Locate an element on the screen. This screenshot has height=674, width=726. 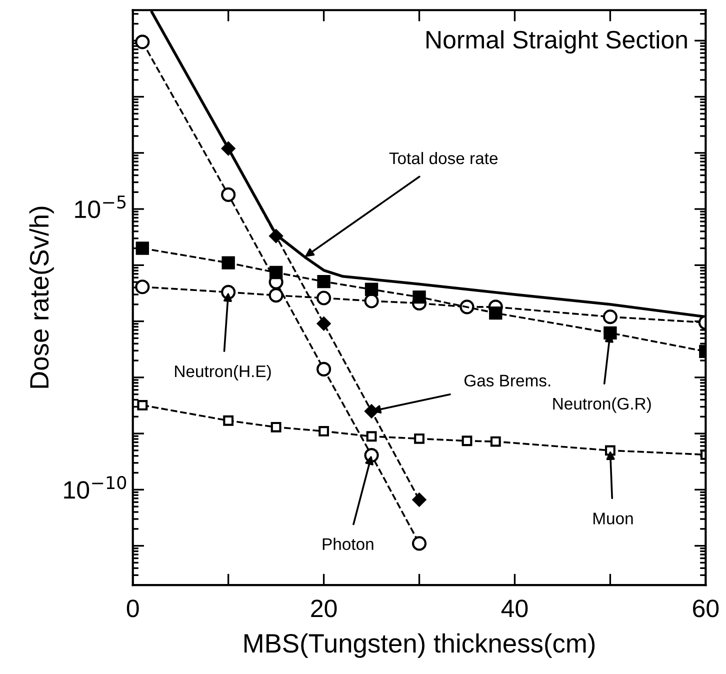
x-axis-title: MBS(Tungsten) thickness(cm) is located at coordinates (419, 645).